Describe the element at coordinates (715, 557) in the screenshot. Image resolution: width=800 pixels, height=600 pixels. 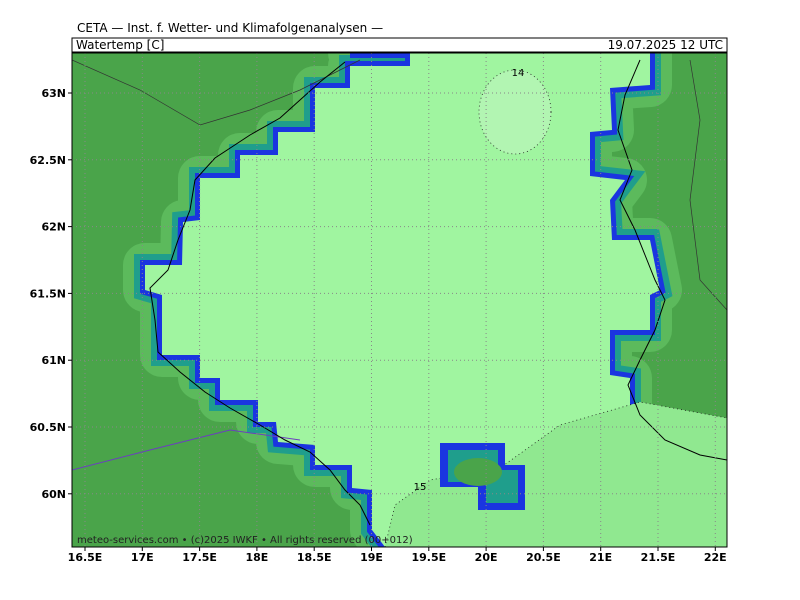
I see `lon-tick-label: 22E` at that location.